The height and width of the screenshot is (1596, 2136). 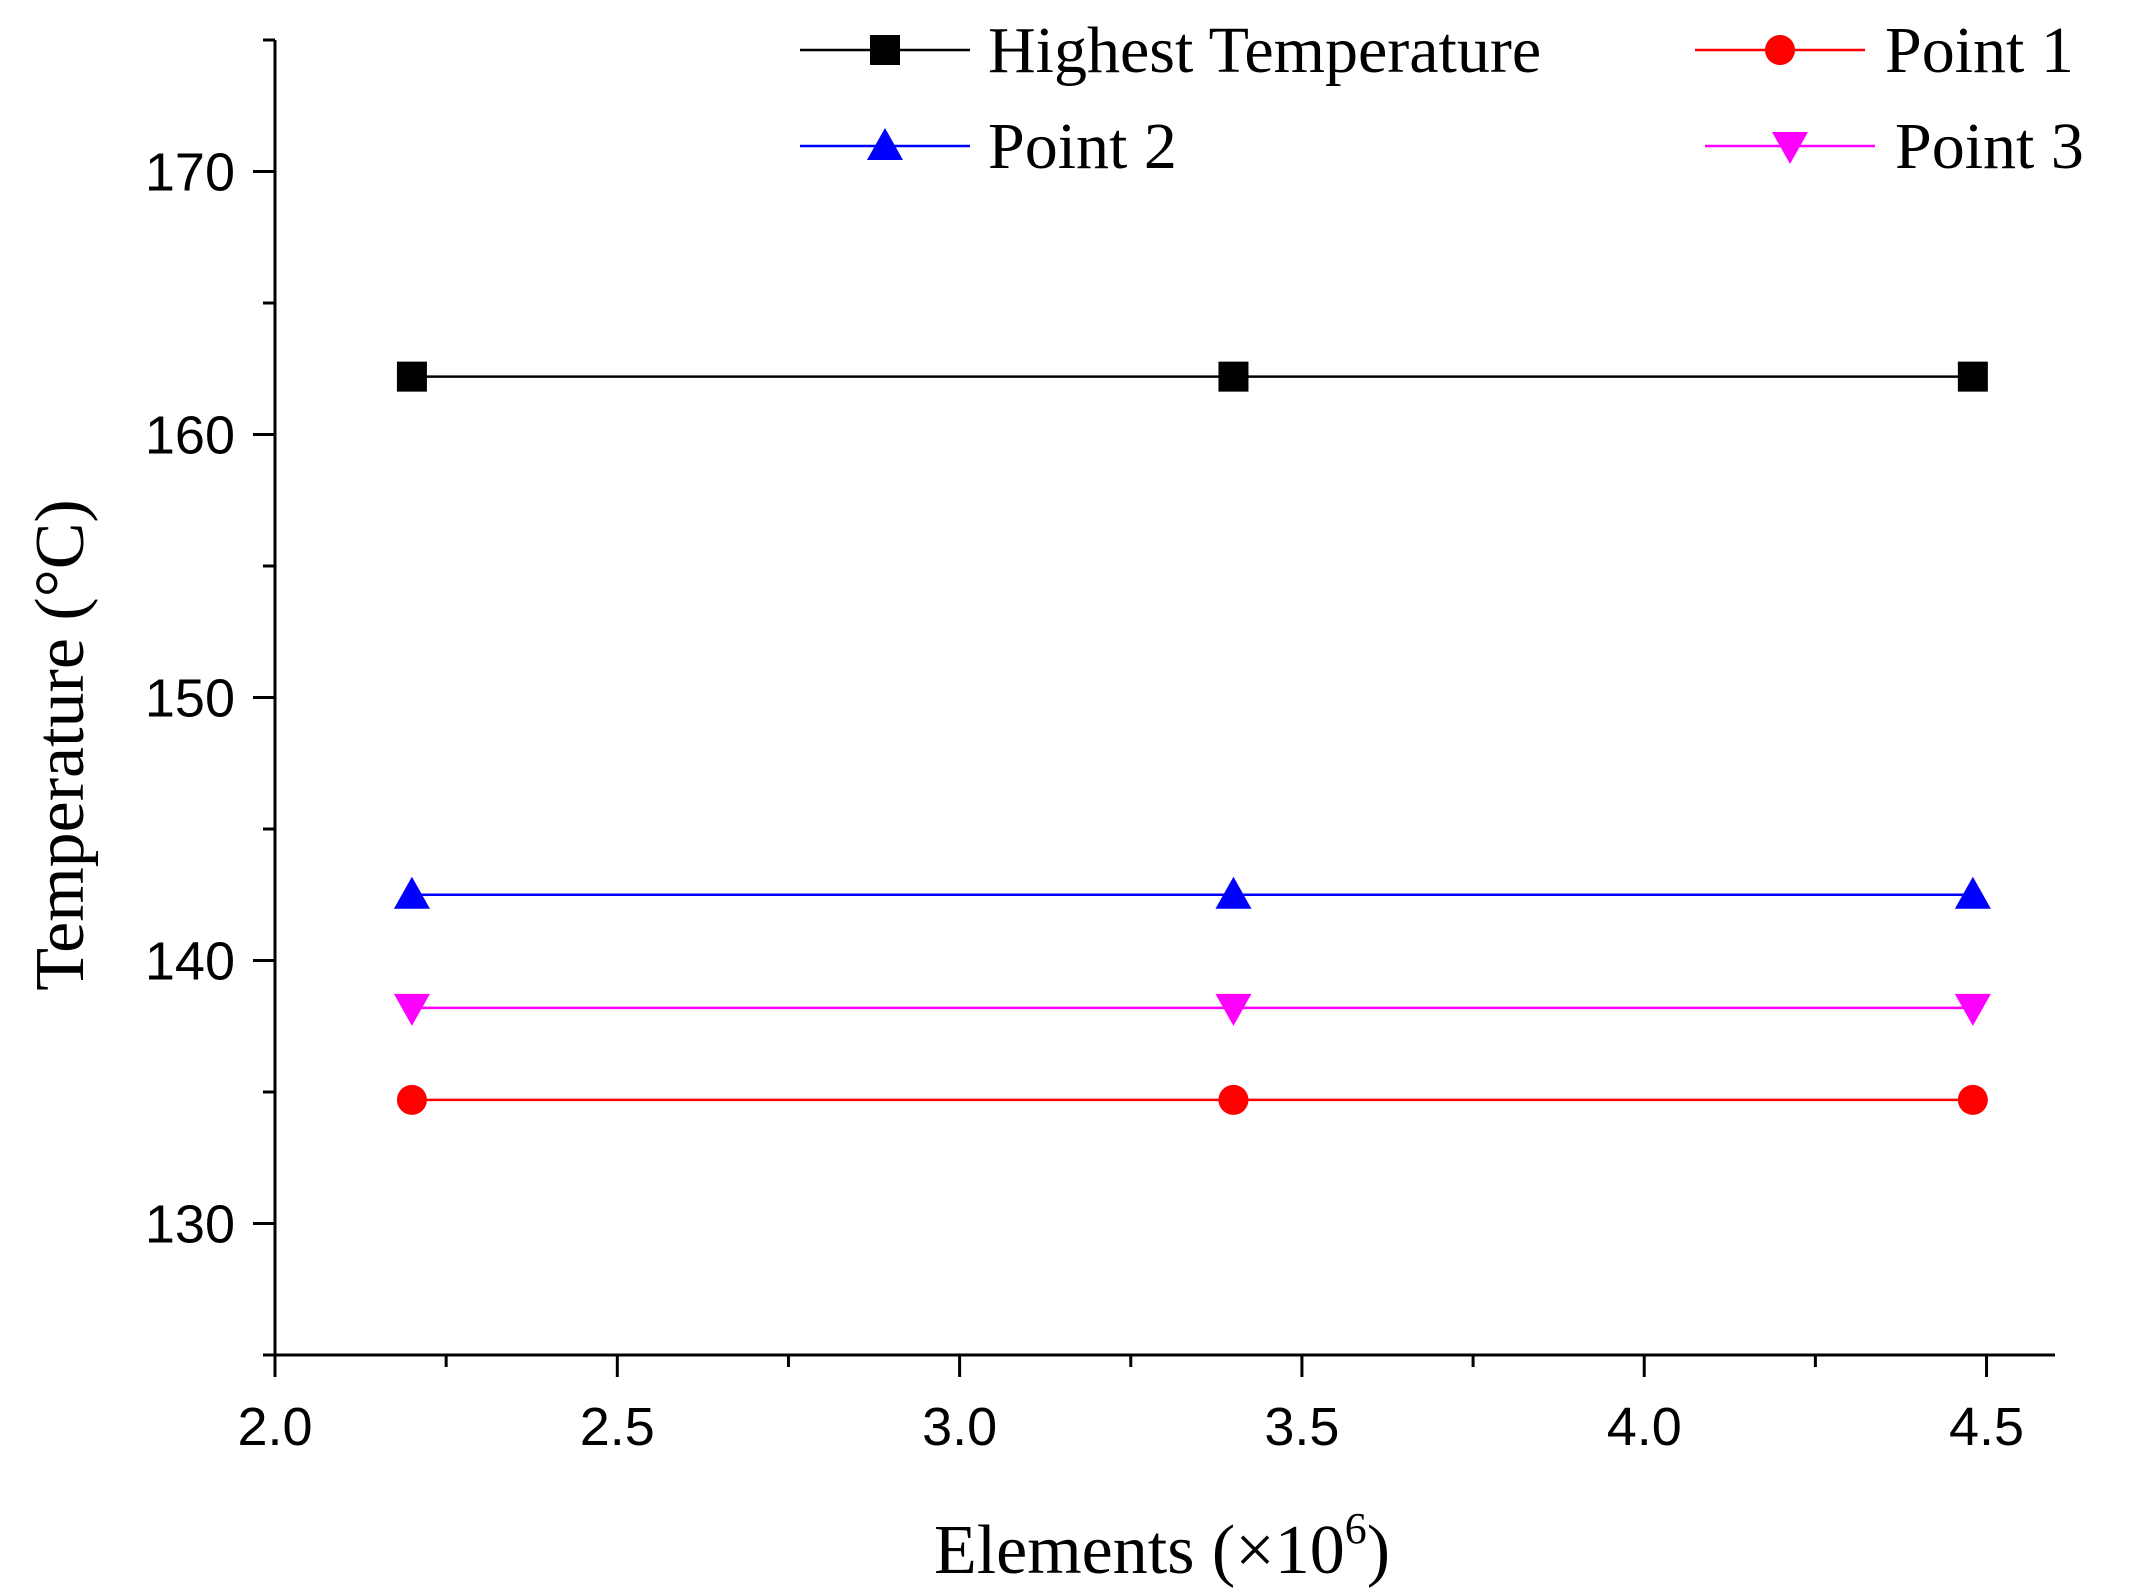 What do you see at coordinates (1644, 1427) in the screenshot?
I see `x-tick-label: 4.0` at bounding box center [1644, 1427].